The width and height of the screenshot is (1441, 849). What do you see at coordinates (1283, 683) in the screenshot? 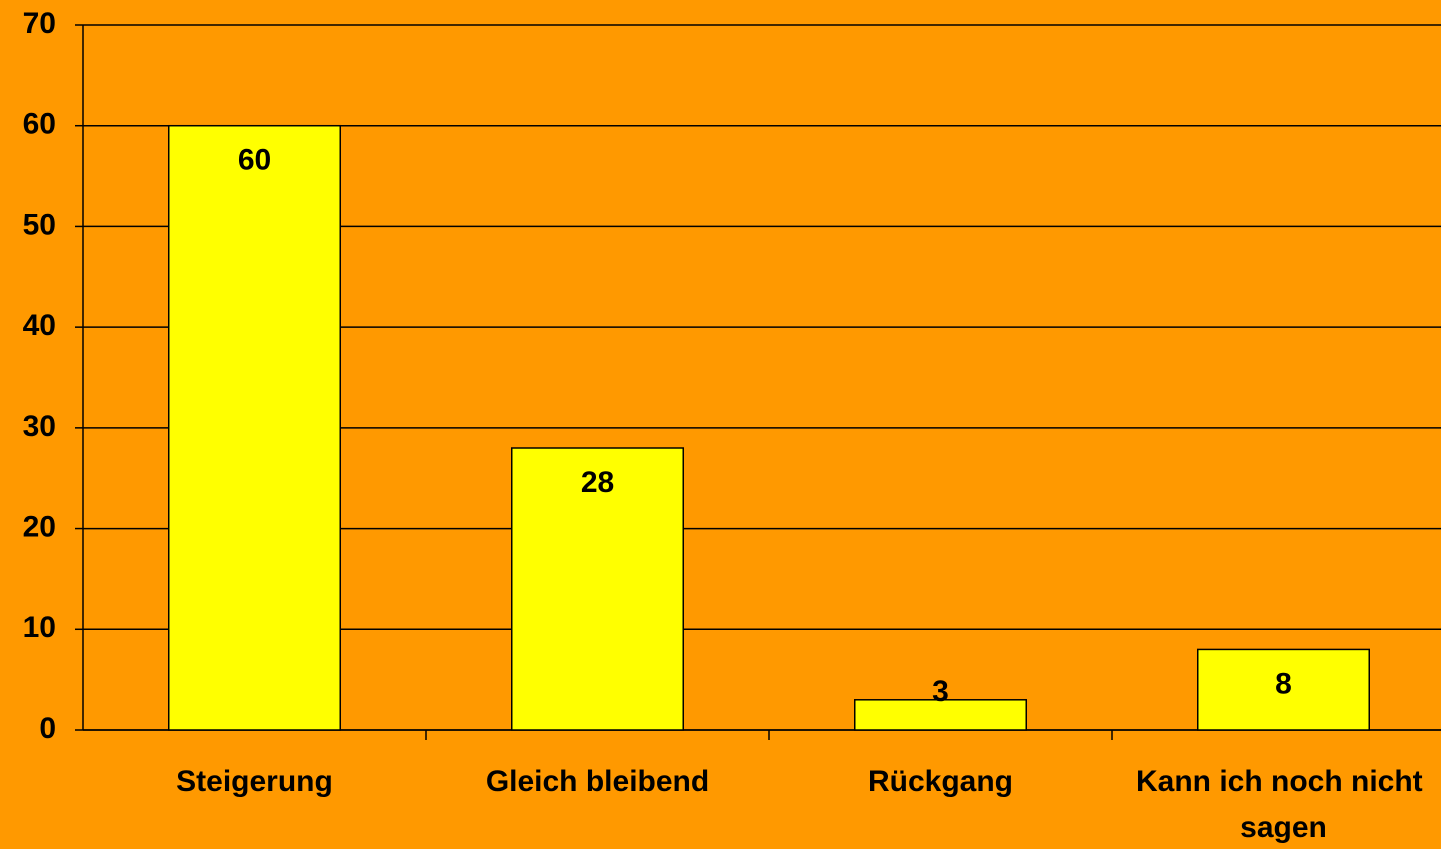
I see `value-label: 8` at bounding box center [1283, 683].